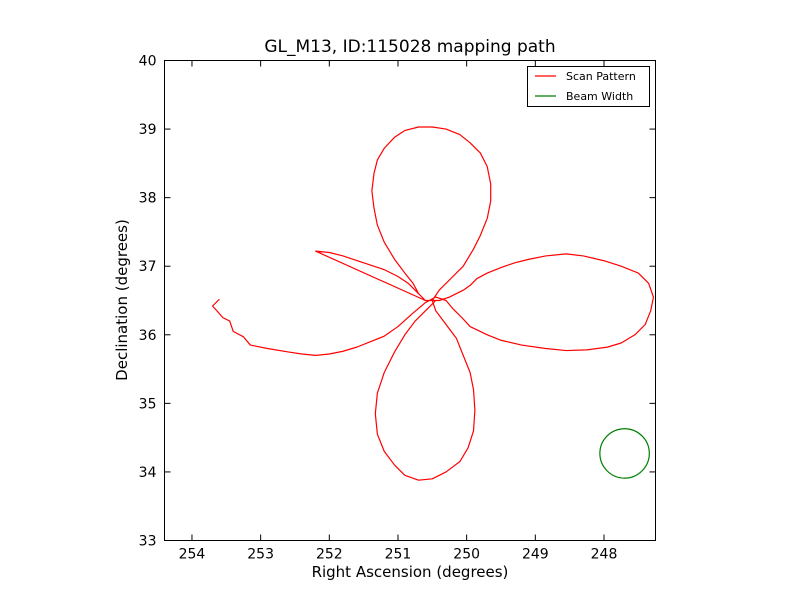  What do you see at coordinates (466, 555) in the screenshot?
I see `x-tick-label: 250` at bounding box center [466, 555].